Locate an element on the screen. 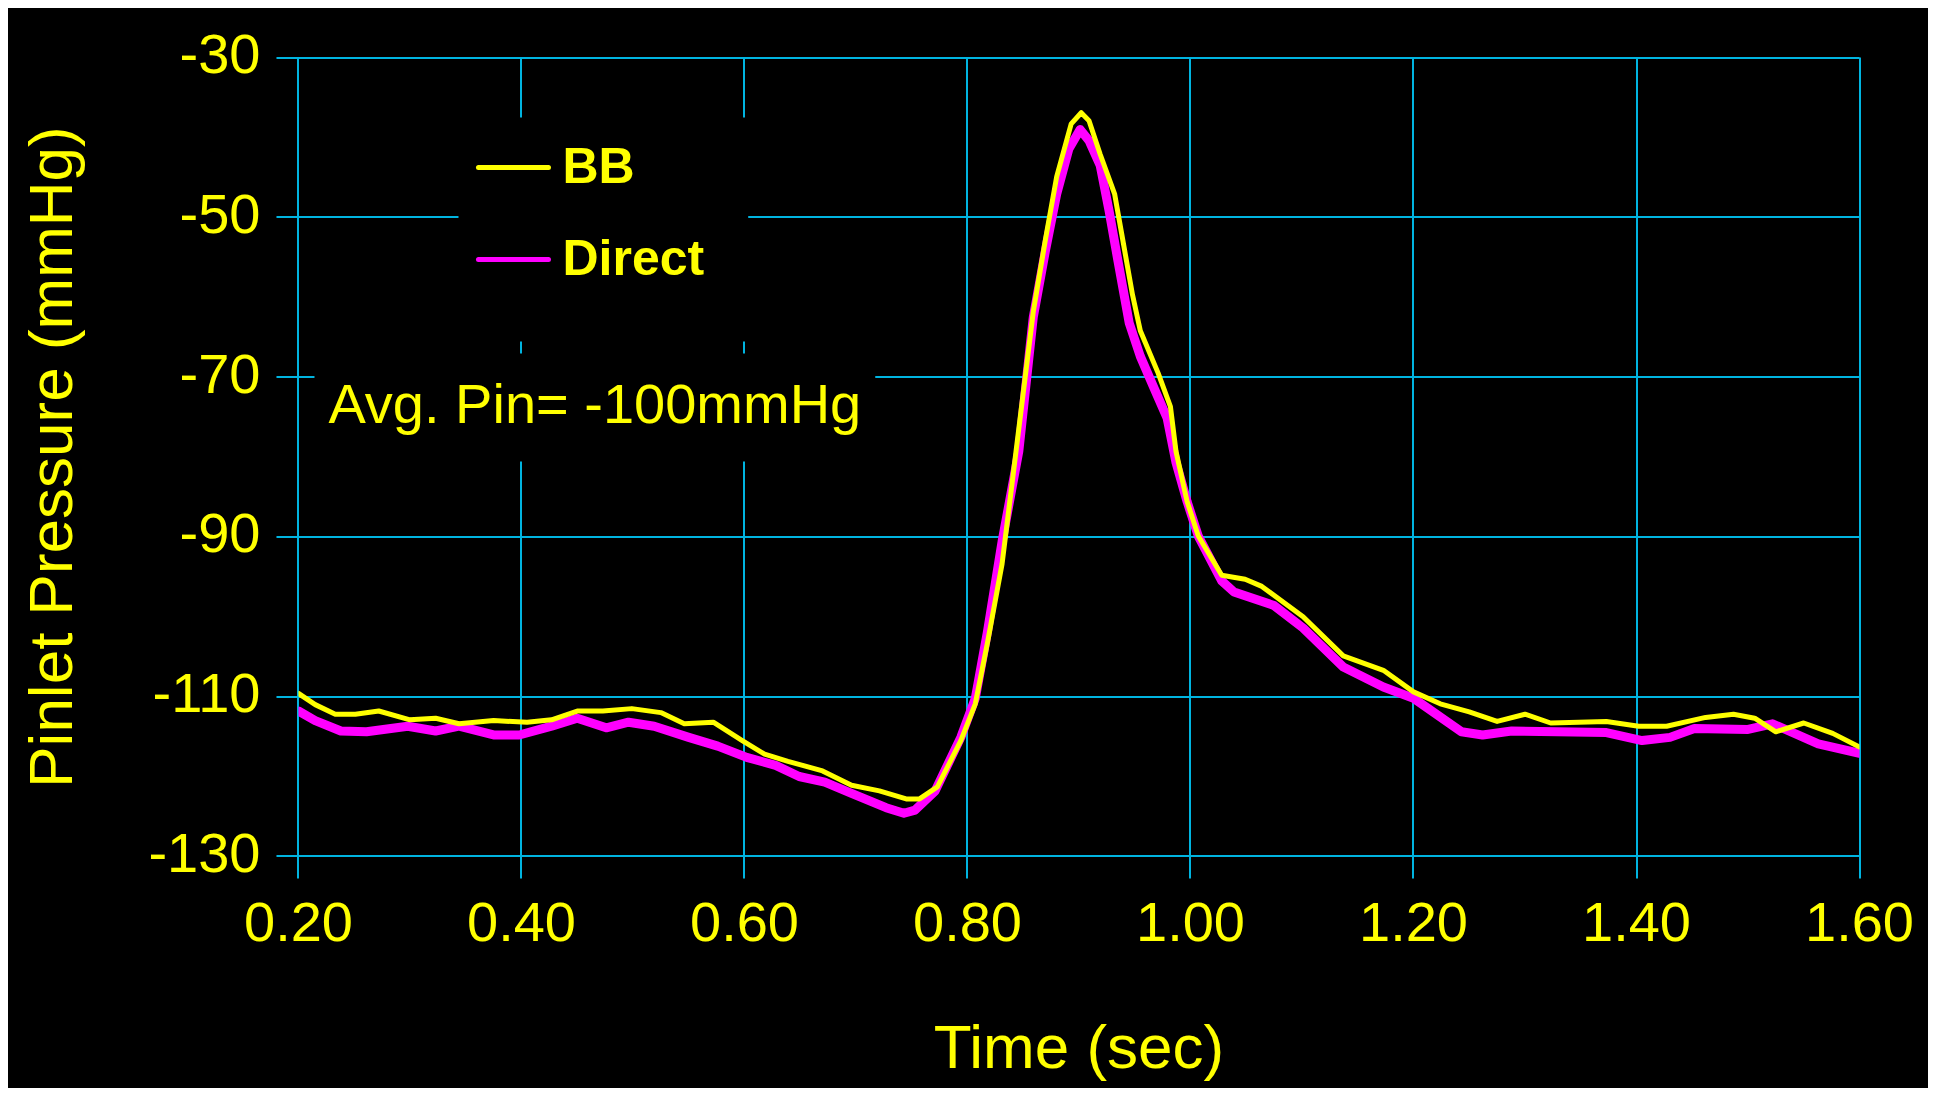 The image size is (1938, 1098). y-tick-label: -30 is located at coordinates (220, 54).